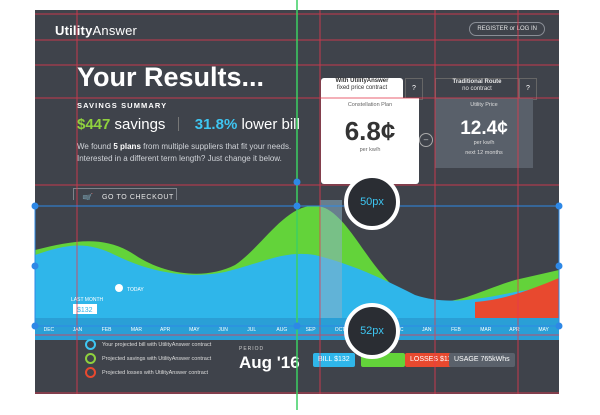 Image resolution: width=600 pixels, height=415 pixels. I want to click on right-head-title: Traditional Route, so click(477, 82).